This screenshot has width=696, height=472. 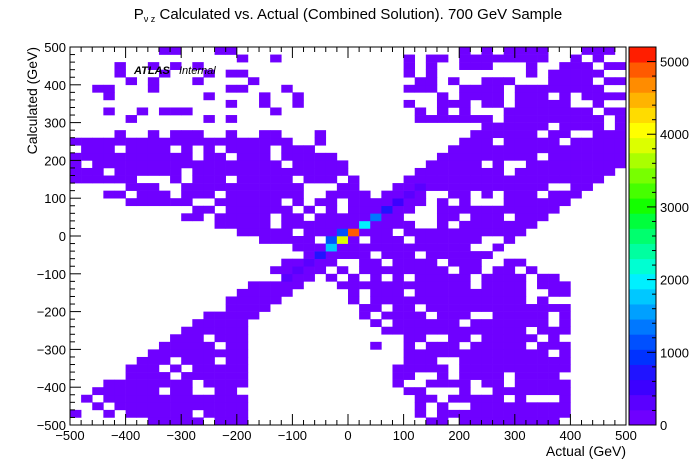 What do you see at coordinates (404, 435) in the screenshot?
I see `x-tick-label: 100` at bounding box center [404, 435].